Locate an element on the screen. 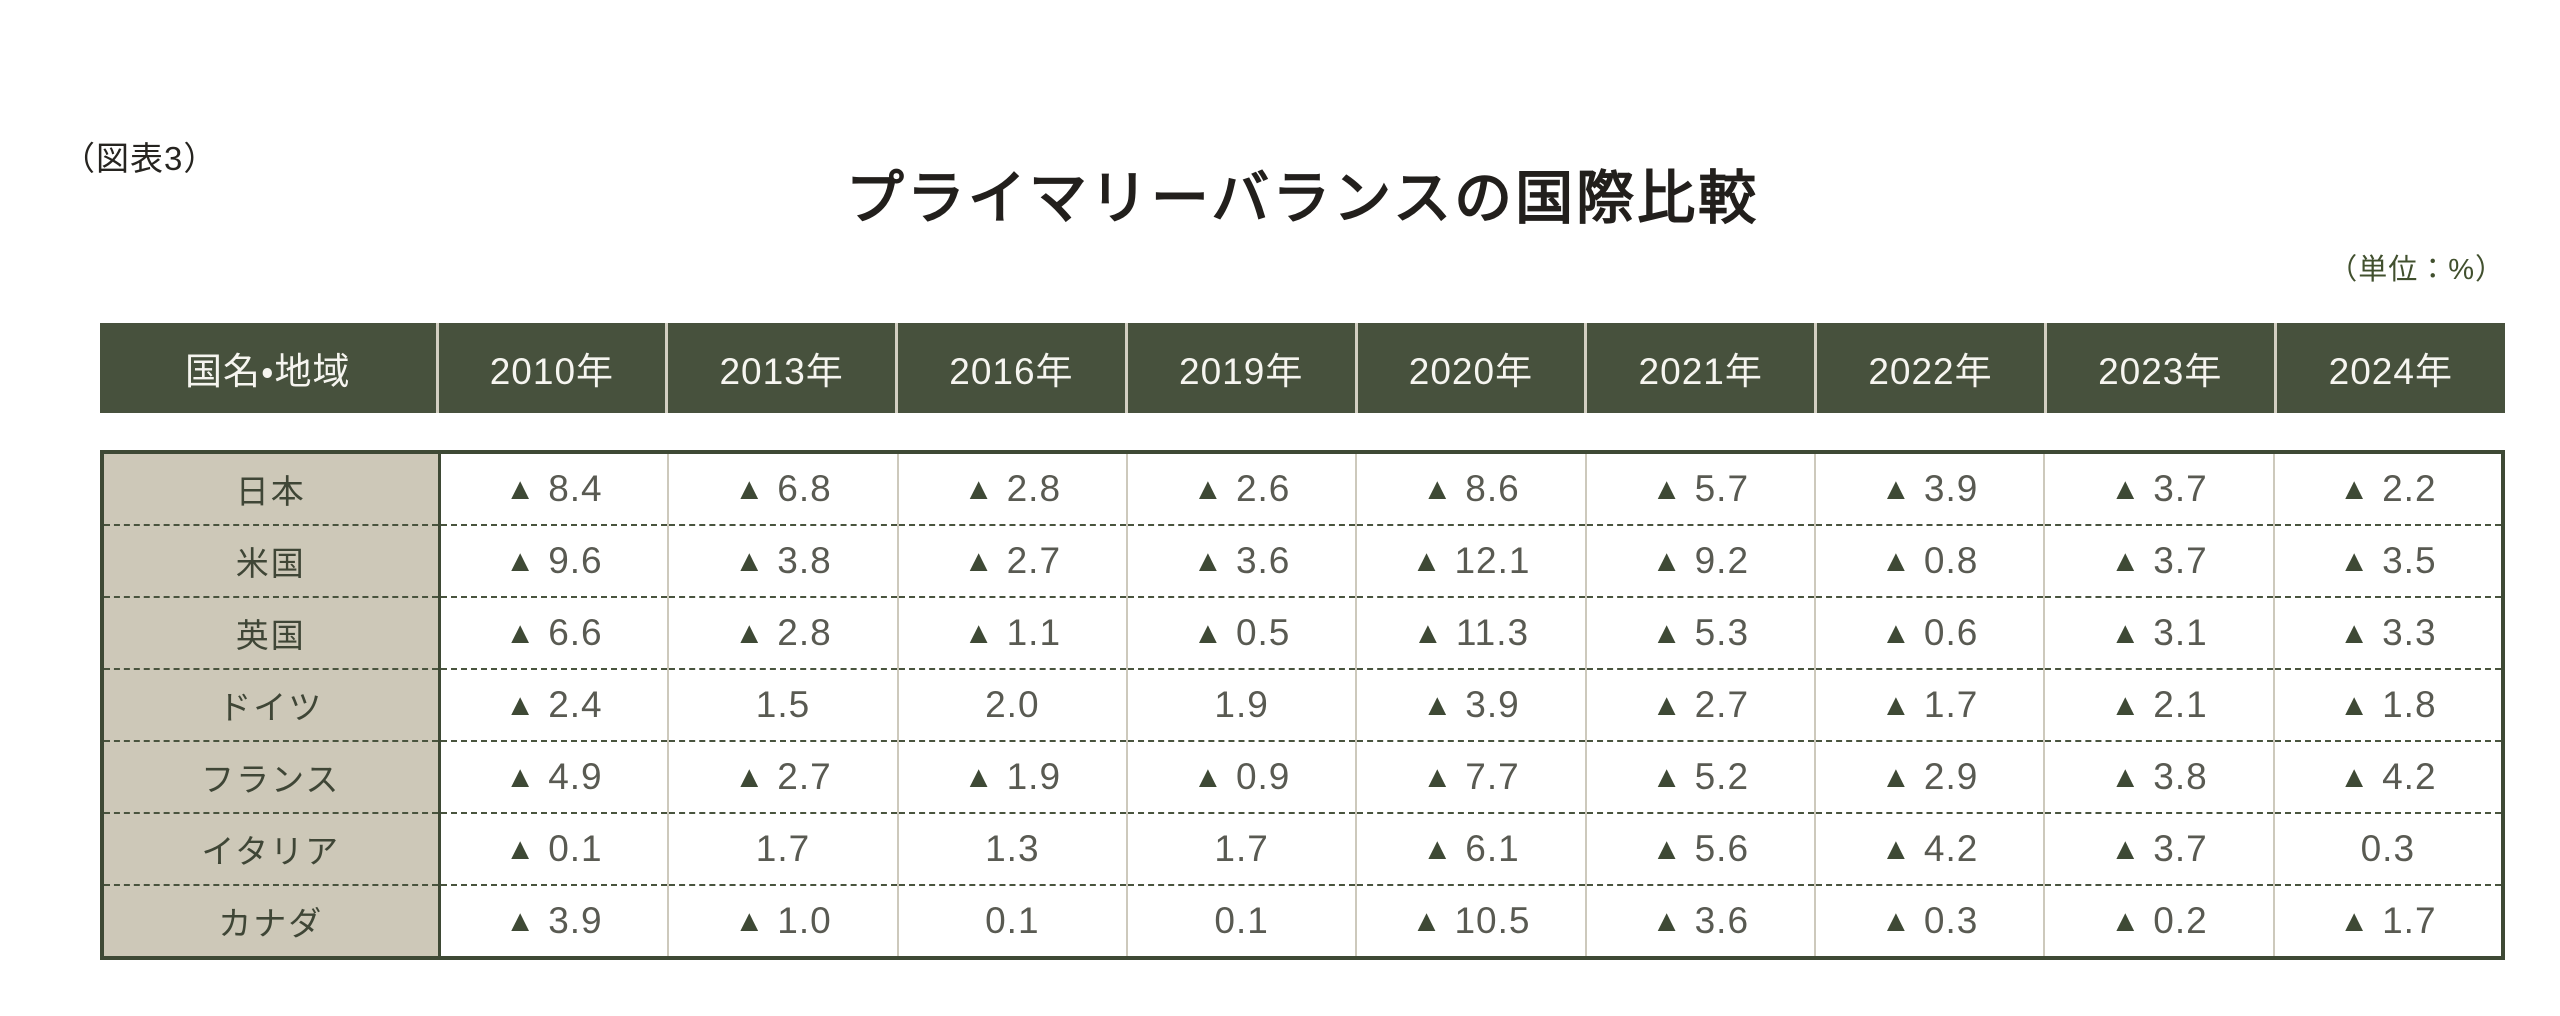 Image resolution: width=2560 pixels, height=1016 pixels. value-cell: ▲ 3.5 is located at coordinates (2388, 561).